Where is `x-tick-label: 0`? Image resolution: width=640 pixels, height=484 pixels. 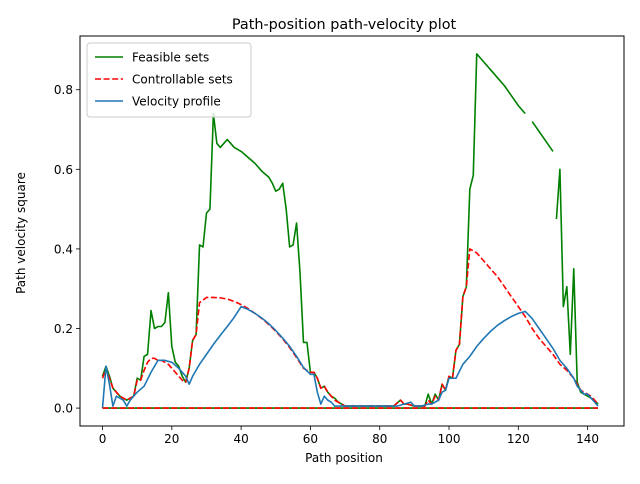
x-tick-label: 0 is located at coordinates (103, 439).